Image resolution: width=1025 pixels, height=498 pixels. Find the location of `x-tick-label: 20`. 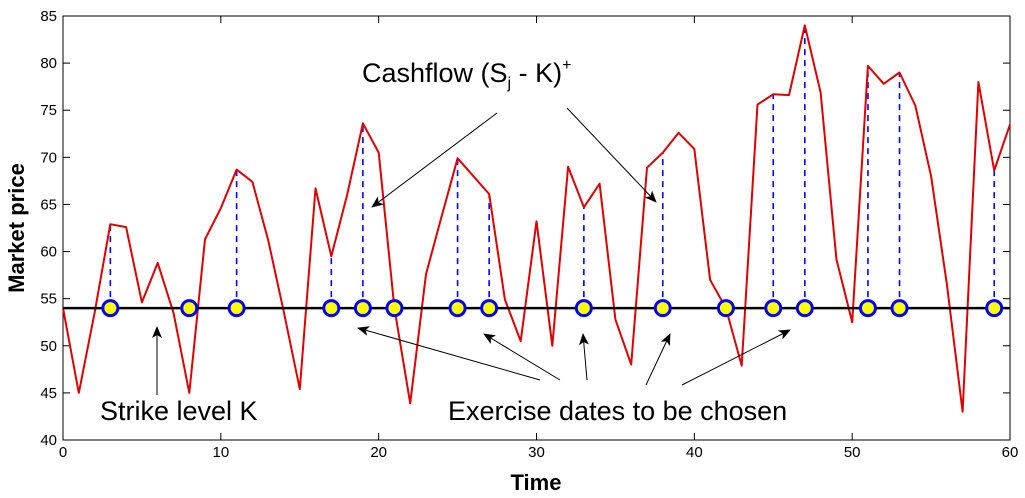

x-tick-label: 20 is located at coordinates (378, 452).